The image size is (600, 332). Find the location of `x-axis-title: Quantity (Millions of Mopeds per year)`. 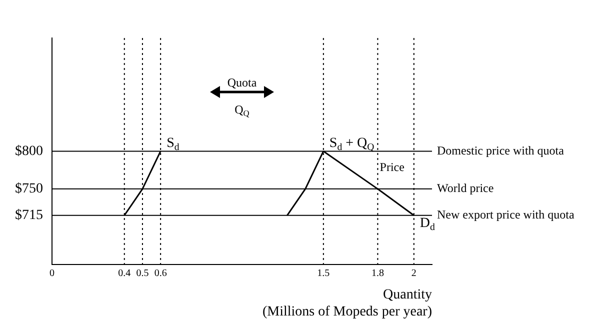

x-axis-title: Quantity (Millions of Mopeds per year) is located at coordinates (347, 303).